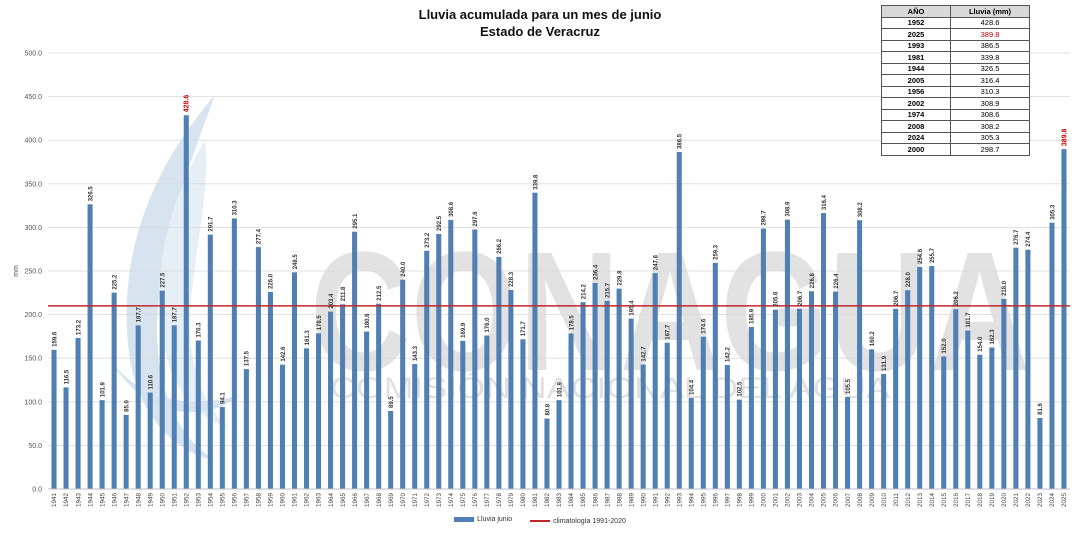 This screenshot has width=1080, height=534. What do you see at coordinates (632, 308) in the screenshot?
I see `data-label: 195.4` at bounding box center [632, 308].